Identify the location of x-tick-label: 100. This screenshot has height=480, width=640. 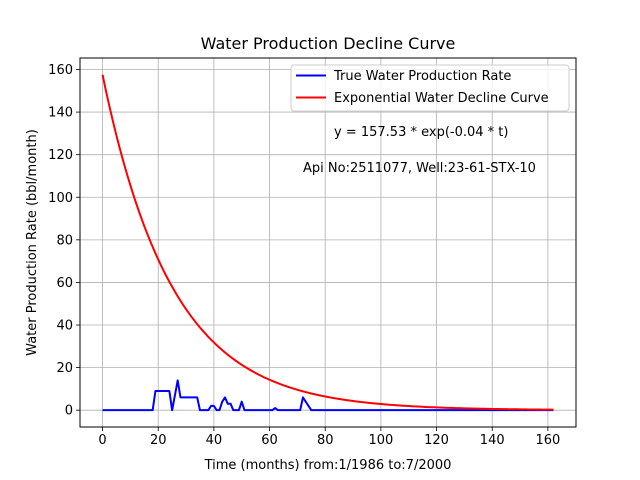
(380, 440).